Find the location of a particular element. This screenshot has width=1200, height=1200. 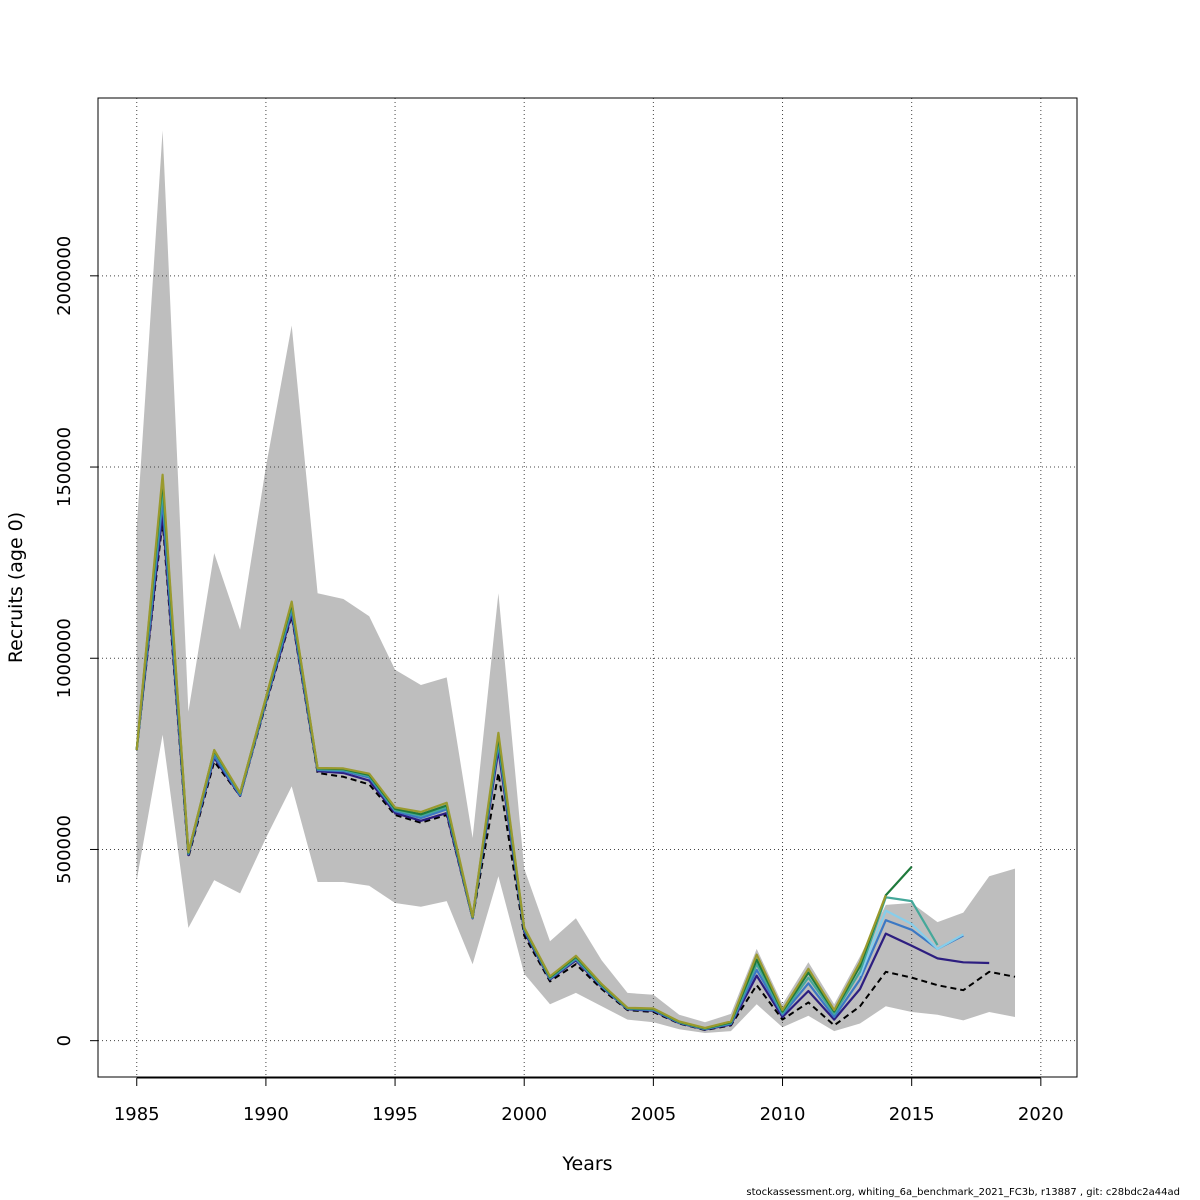

x-tick-label: 2015 is located at coordinates (912, 1114).